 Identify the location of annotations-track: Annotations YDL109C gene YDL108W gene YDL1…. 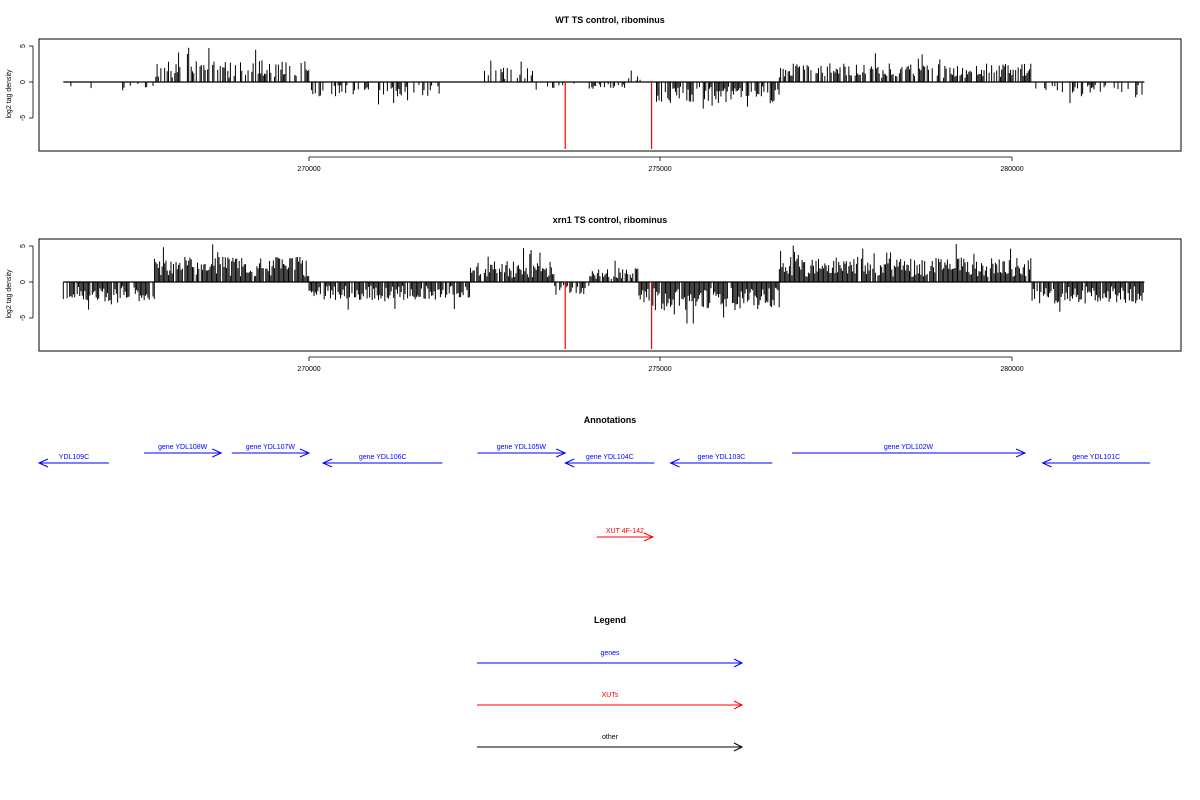
(593, 478).